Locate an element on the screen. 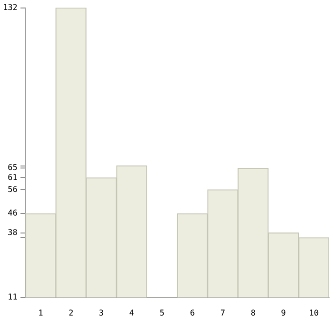 This screenshot has height=321, width=333. x-tick-label: 9 is located at coordinates (283, 313).